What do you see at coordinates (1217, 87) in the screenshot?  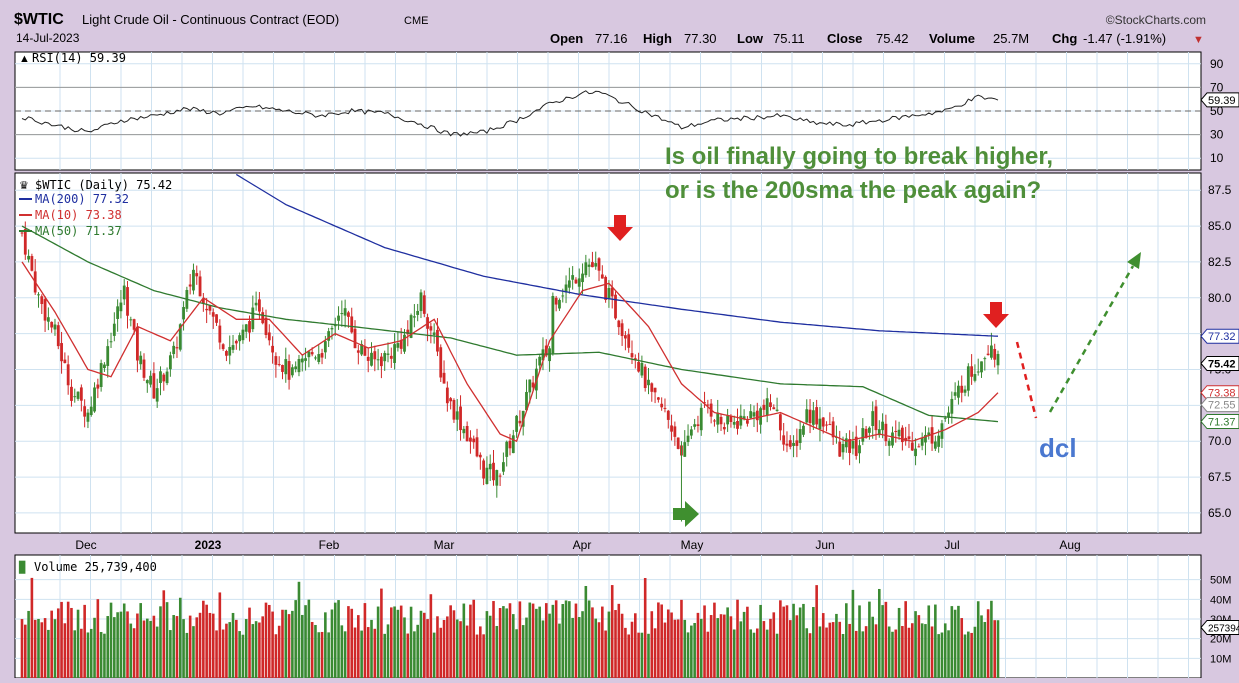 I see `rsi-tick-label: 70` at bounding box center [1217, 87].